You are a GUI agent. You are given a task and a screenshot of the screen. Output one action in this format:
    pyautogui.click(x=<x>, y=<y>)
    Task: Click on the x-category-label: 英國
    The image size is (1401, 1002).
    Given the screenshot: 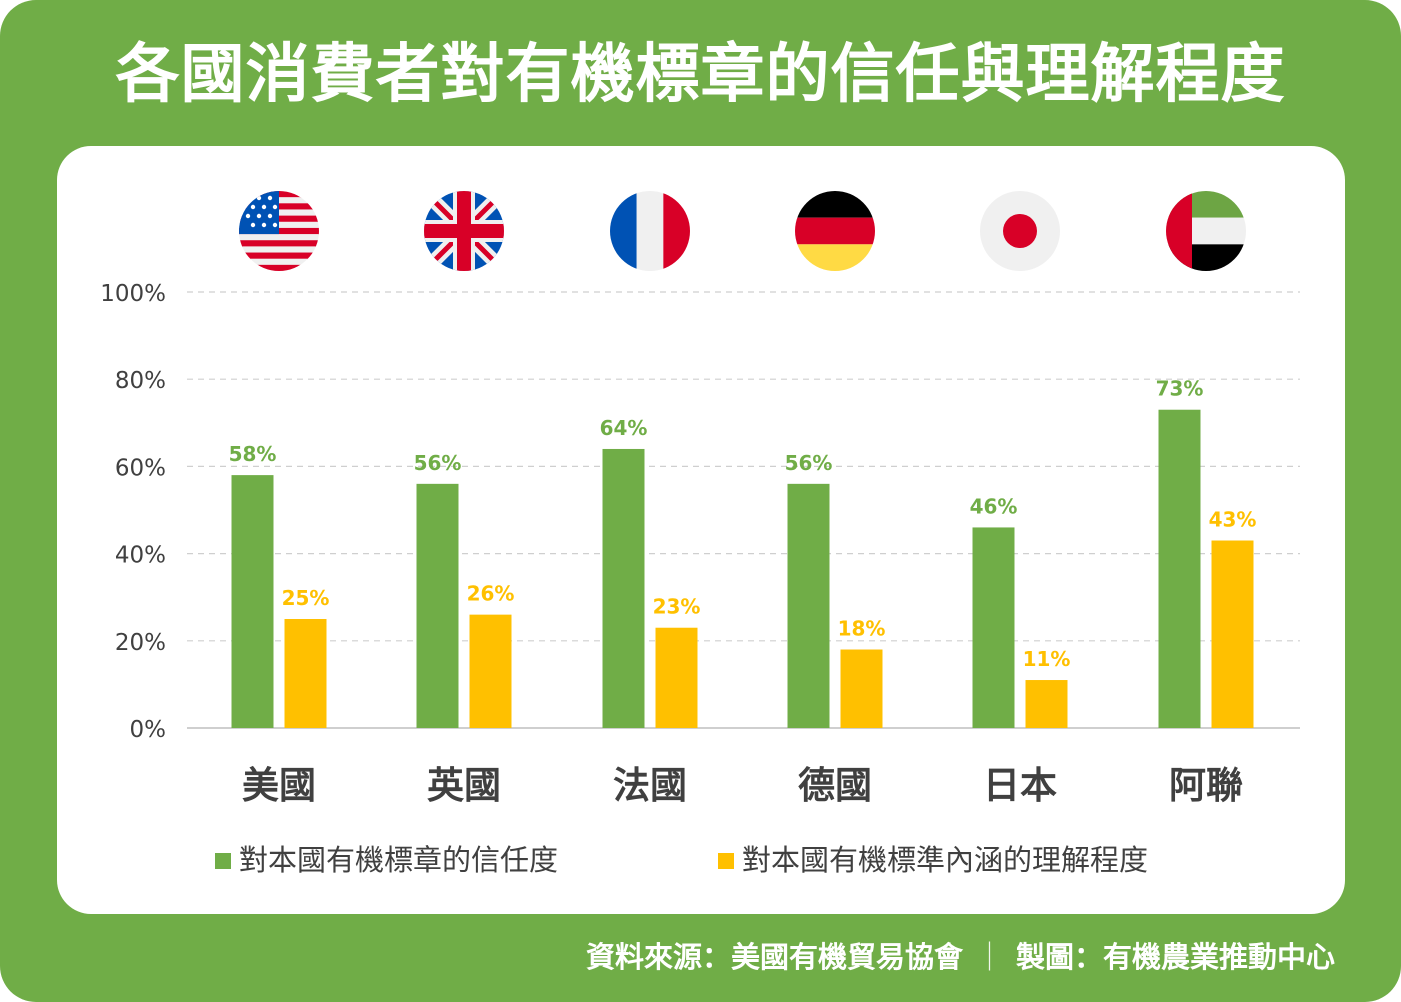 What is the action you would take?
    pyautogui.click(x=464, y=785)
    